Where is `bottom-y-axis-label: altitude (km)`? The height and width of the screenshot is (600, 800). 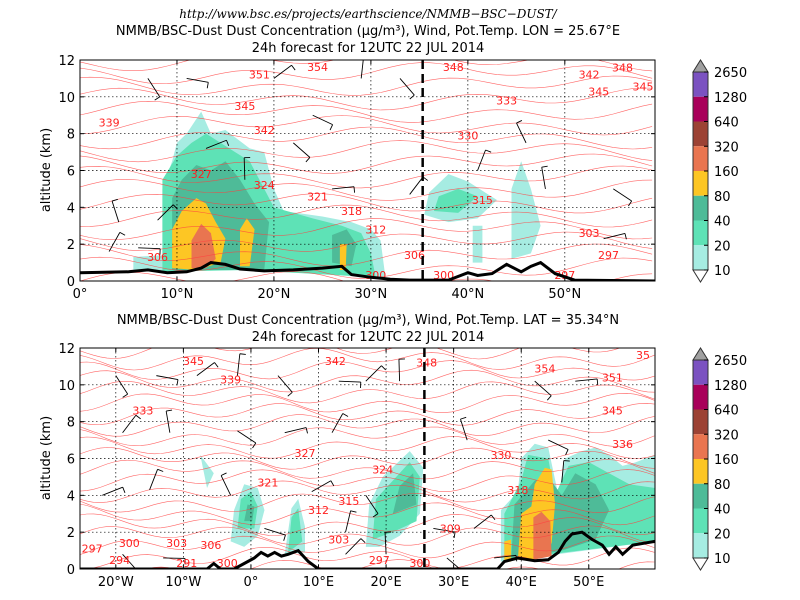 bottom-y-axis-label: altitude (km) is located at coordinates (46, 458).